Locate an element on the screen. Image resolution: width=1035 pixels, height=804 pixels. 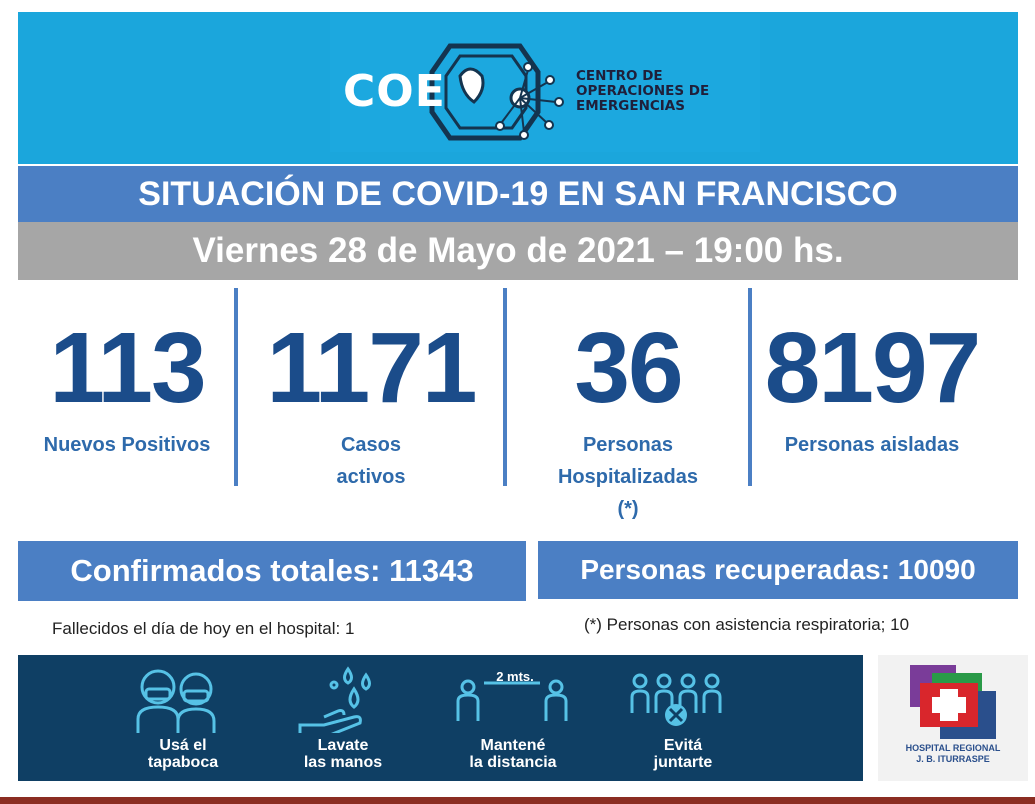
isolated-label: Personas aisladas is located at coordinates (872, 445).